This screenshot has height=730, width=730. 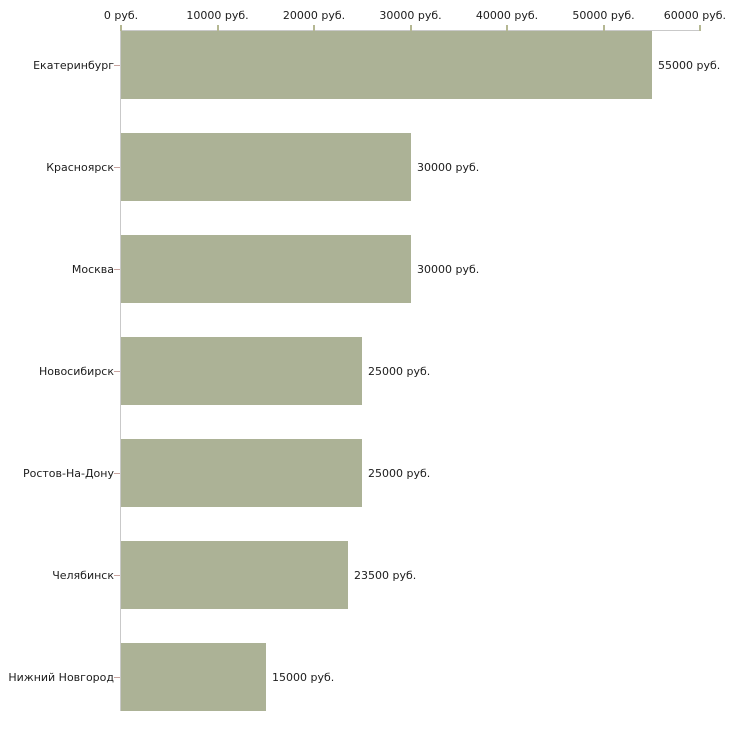 I want to click on category-label: Новосибирск, so click(x=76, y=371).